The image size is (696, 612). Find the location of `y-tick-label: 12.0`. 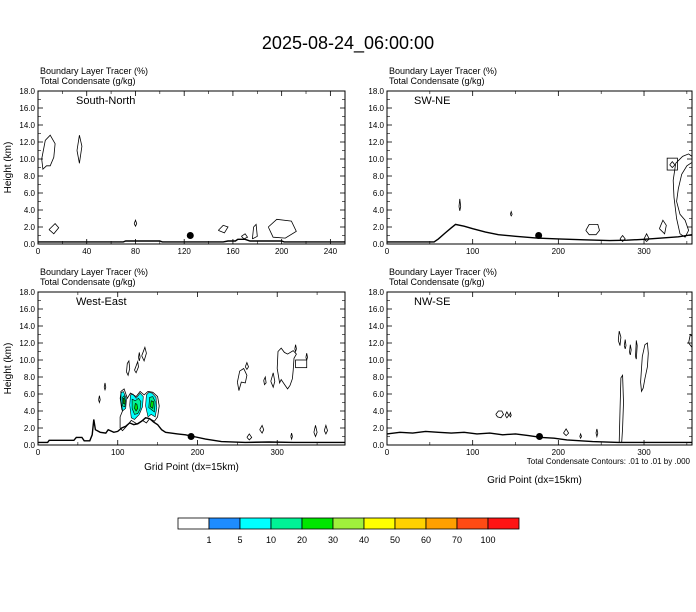

y-tick-label: 12.0 is located at coordinates (376, 142).